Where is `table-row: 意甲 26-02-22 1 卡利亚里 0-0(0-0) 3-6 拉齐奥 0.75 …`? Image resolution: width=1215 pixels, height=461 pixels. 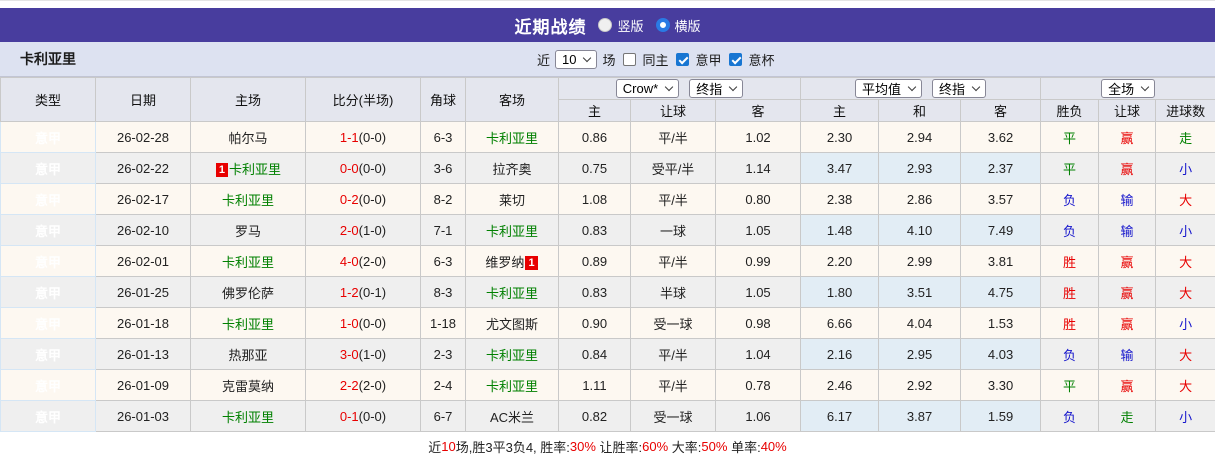
table-row: 意甲 26-02-22 1 卡利亚里 0-0(0-0) 3-6 拉齐奥 0.75 … is located at coordinates (607, 168).